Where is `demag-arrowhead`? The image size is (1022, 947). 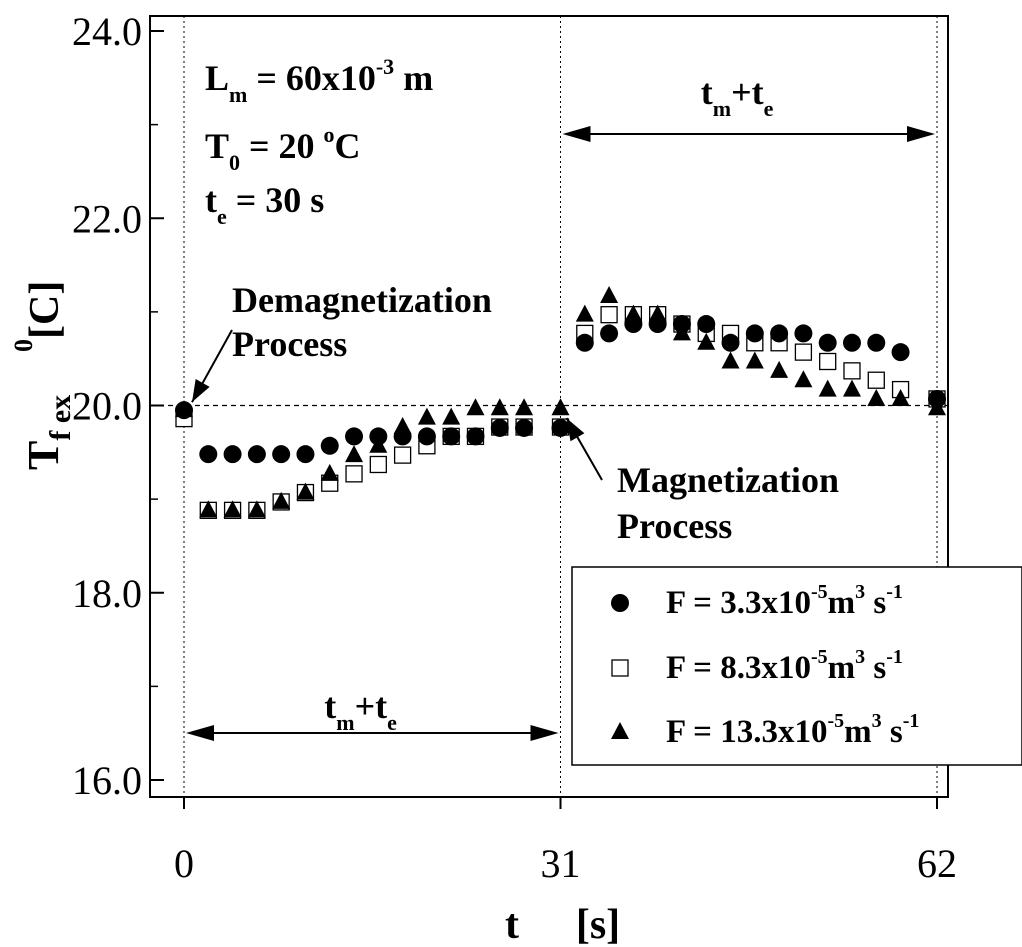
demag-arrowhead is located at coordinates (201, 391).